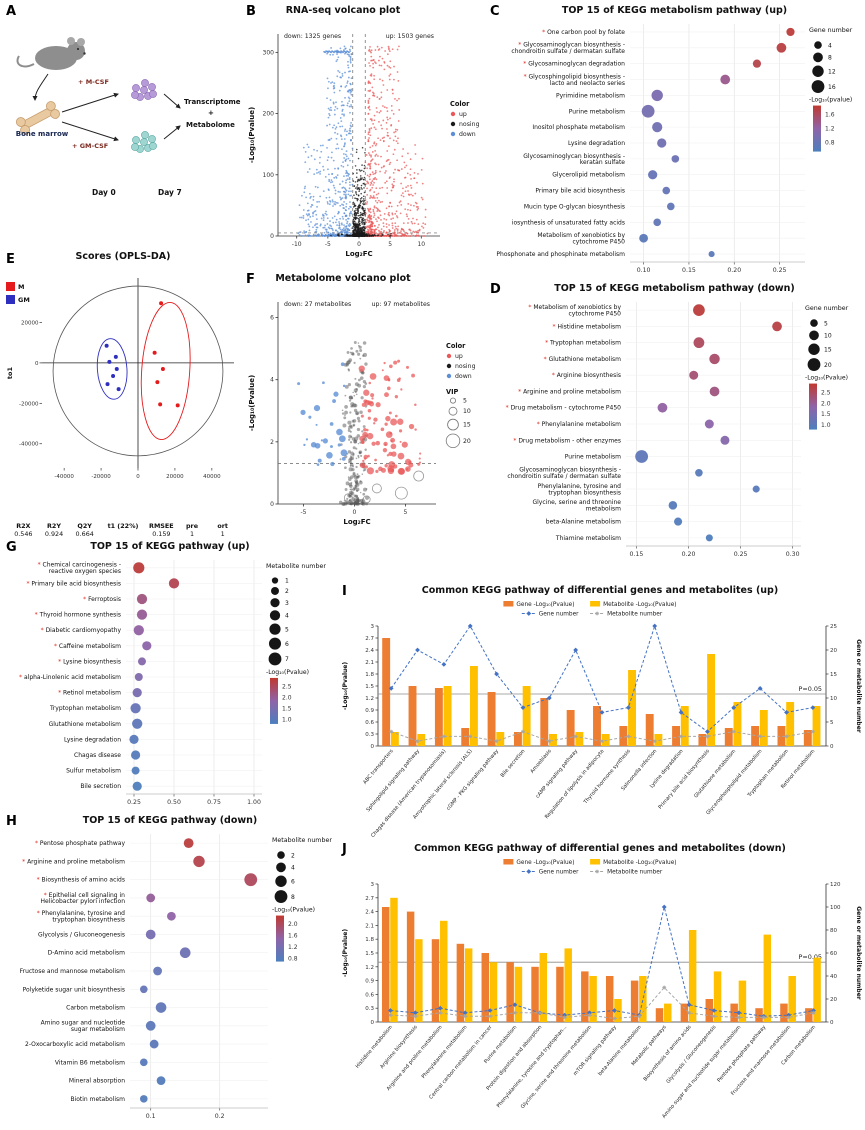 This screenshot has height=1130, width=865. I want to click on panel-letter-b: B, so click(251, 11).